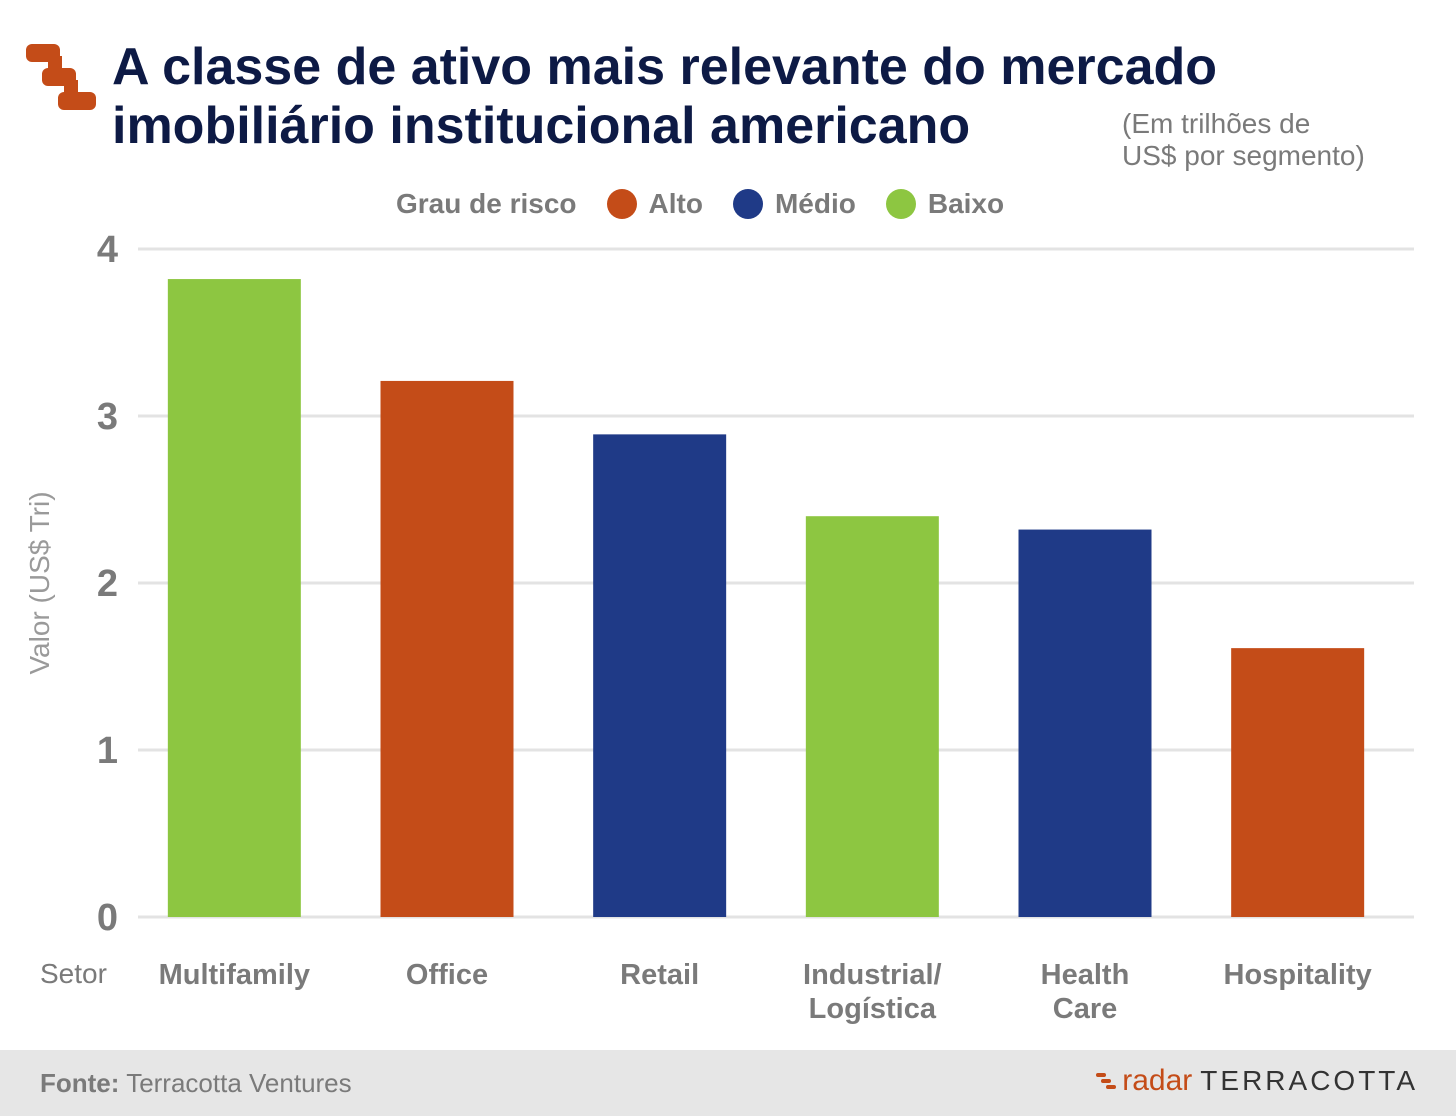 The height and width of the screenshot is (1116, 1456). I want to click on source-text: Fonte: Terracotta Ventures, so click(196, 1083).